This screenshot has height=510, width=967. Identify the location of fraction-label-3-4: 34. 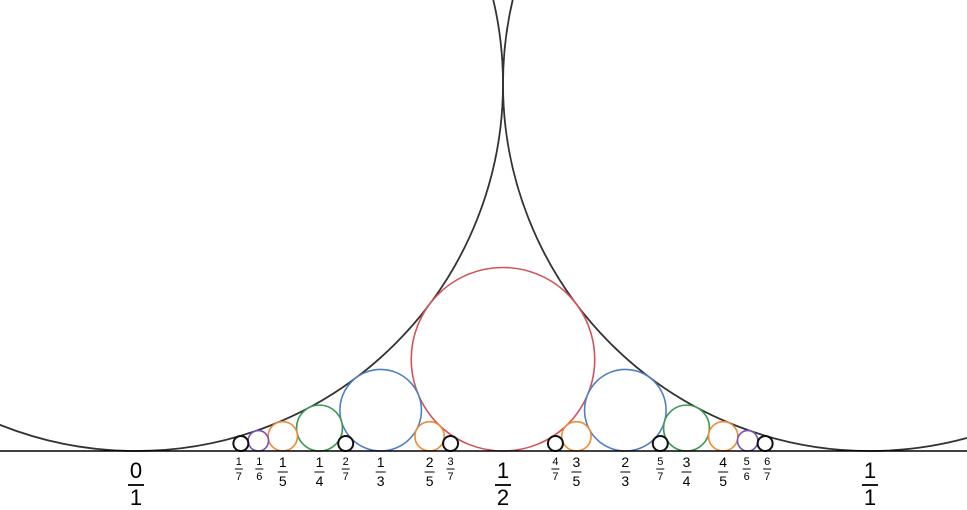
(686, 471).